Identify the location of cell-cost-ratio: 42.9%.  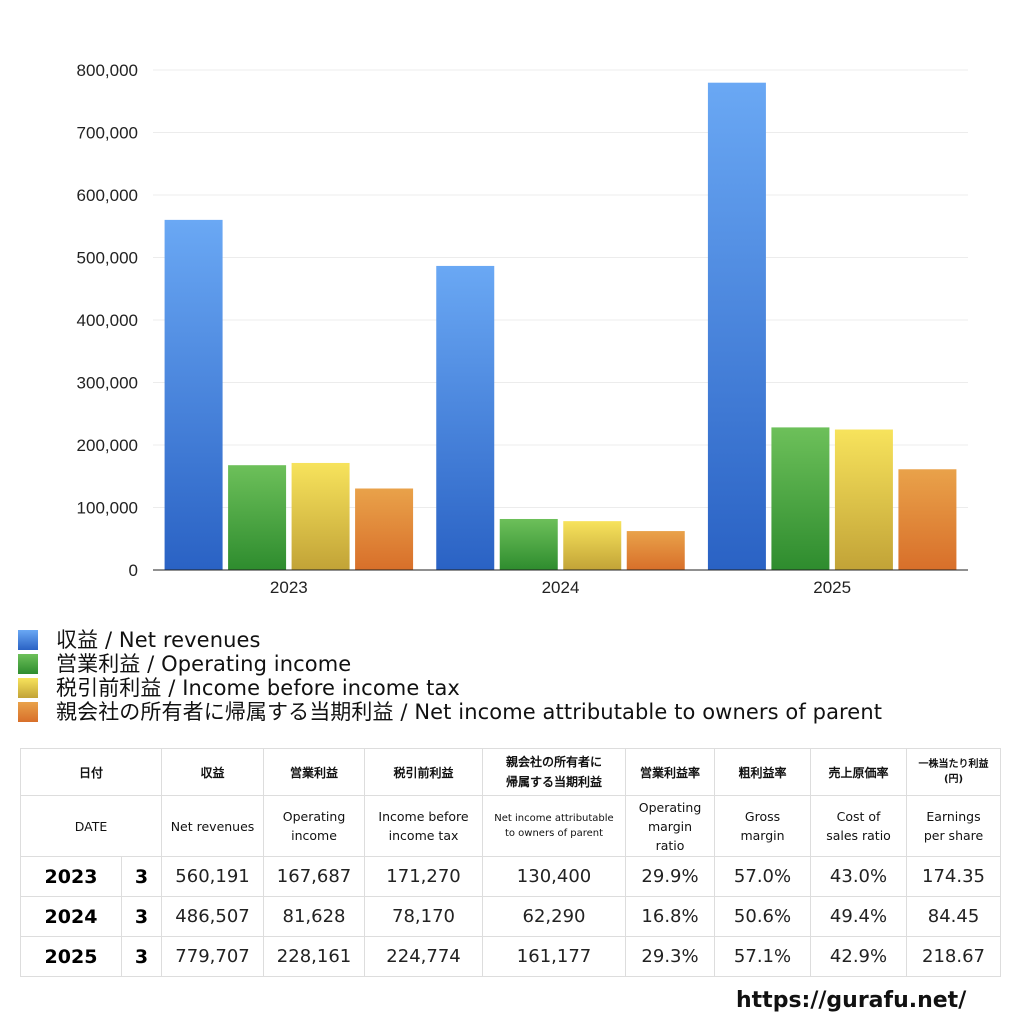
(859, 956).